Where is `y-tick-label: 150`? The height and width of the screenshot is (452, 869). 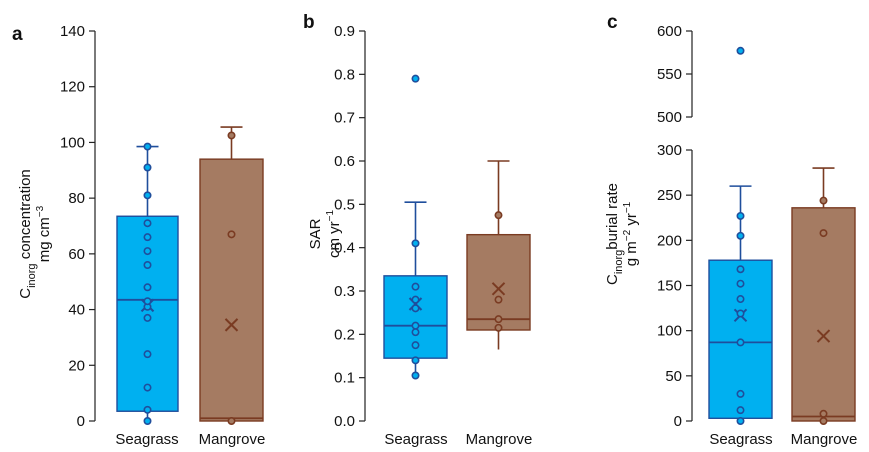
y-tick-label: 150 is located at coordinates (669, 286).